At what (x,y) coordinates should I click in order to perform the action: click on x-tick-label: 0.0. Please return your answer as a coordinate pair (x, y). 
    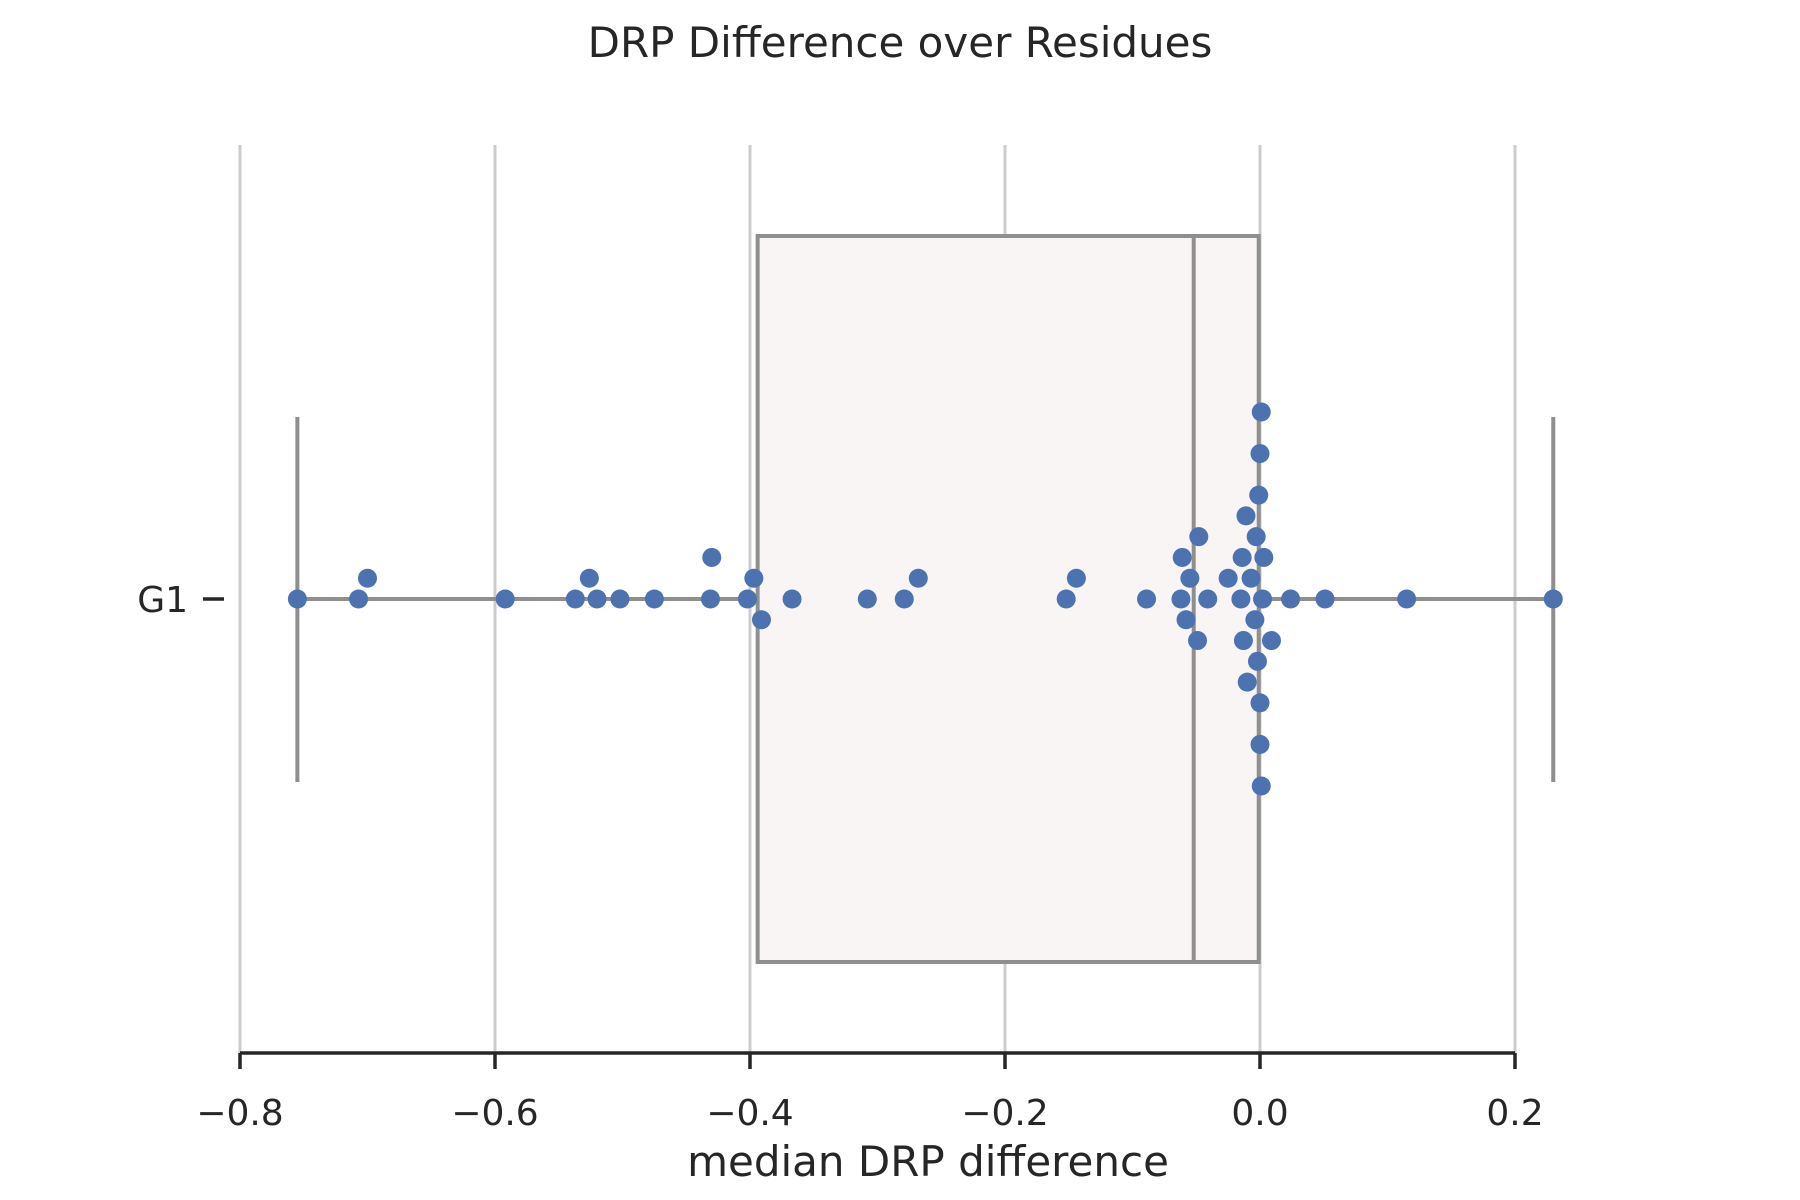
    Looking at the image, I should click on (1259, 1113).